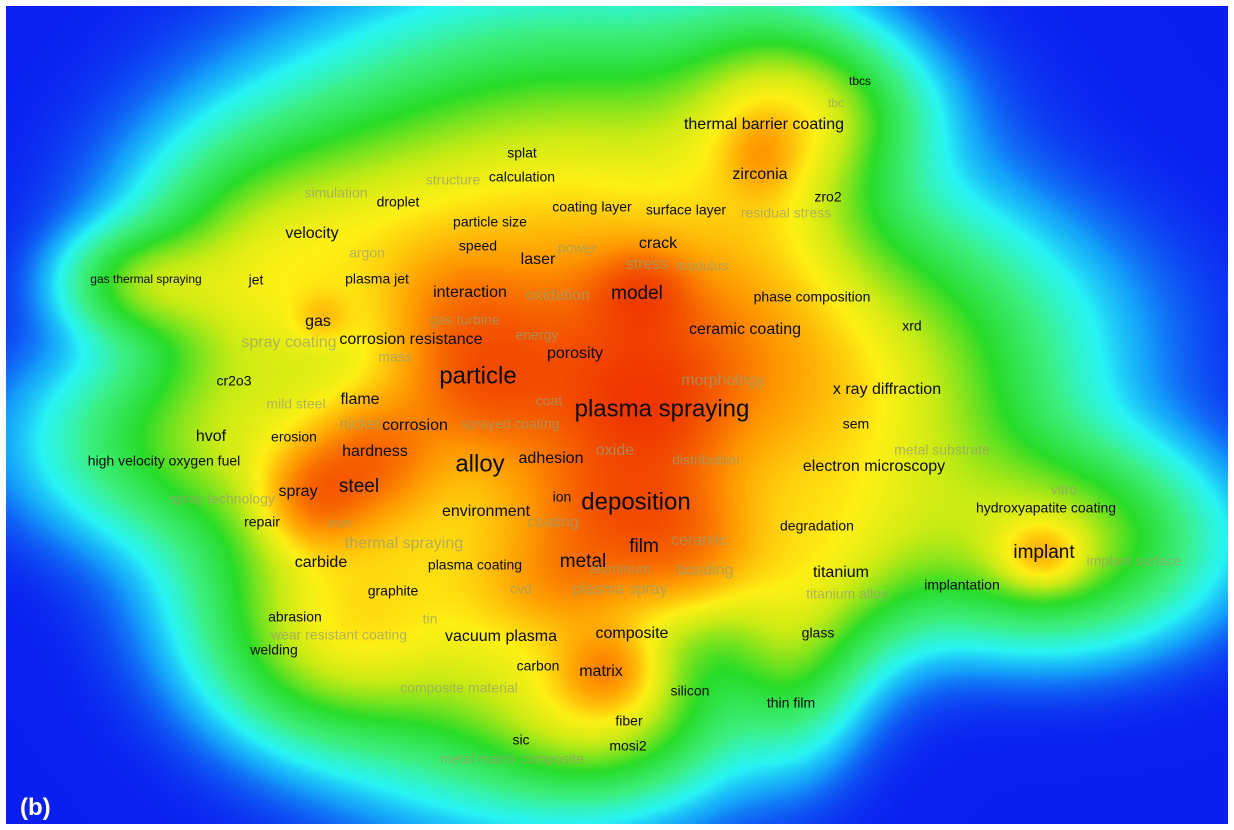 The height and width of the screenshot is (830, 1234). Describe the element at coordinates (273, 650) in the screenshot. I see `keyword-label: welding` at that location.